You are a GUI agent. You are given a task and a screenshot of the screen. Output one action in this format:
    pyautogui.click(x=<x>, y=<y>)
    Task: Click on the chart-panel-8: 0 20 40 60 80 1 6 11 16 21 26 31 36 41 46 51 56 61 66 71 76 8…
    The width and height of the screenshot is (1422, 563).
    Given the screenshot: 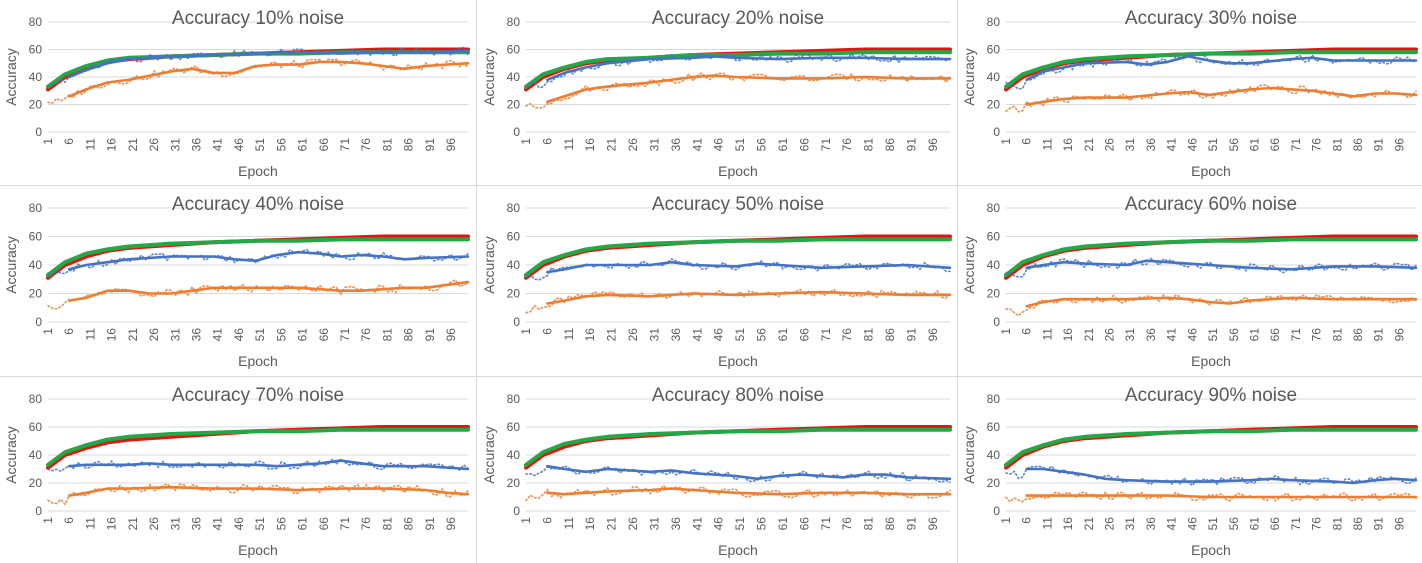 What is the action you would take?
    pyautogui.click(x=717, y=470)
    